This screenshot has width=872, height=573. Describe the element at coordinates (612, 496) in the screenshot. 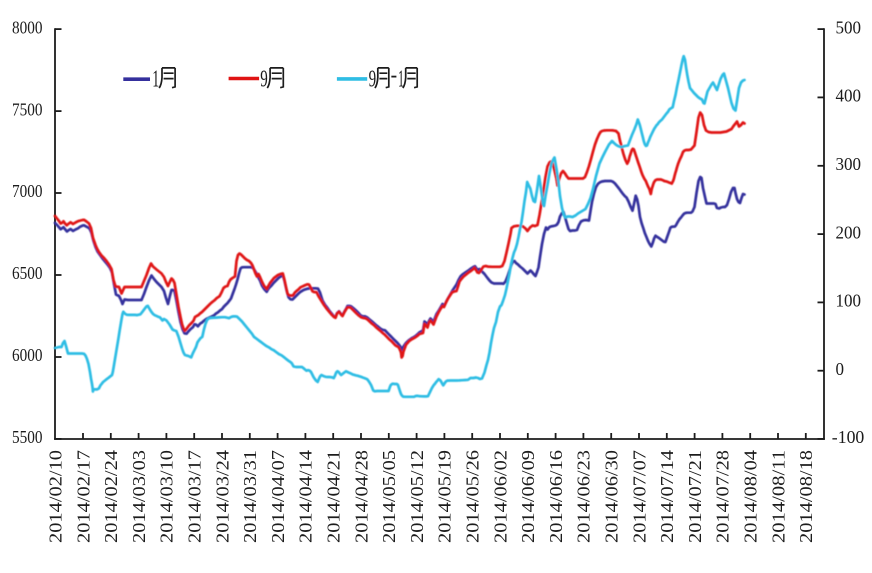

I see `svg-text: 2014/06/30` at that location.